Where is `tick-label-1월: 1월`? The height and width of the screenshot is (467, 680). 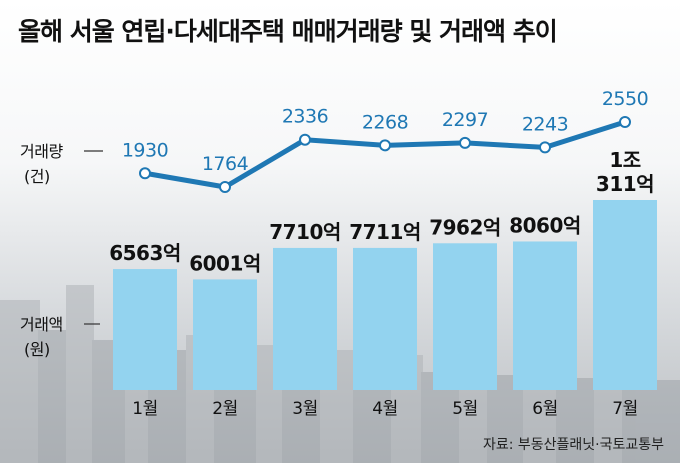 tick-label-1월: 1월 is located at coordinates (144, 409).